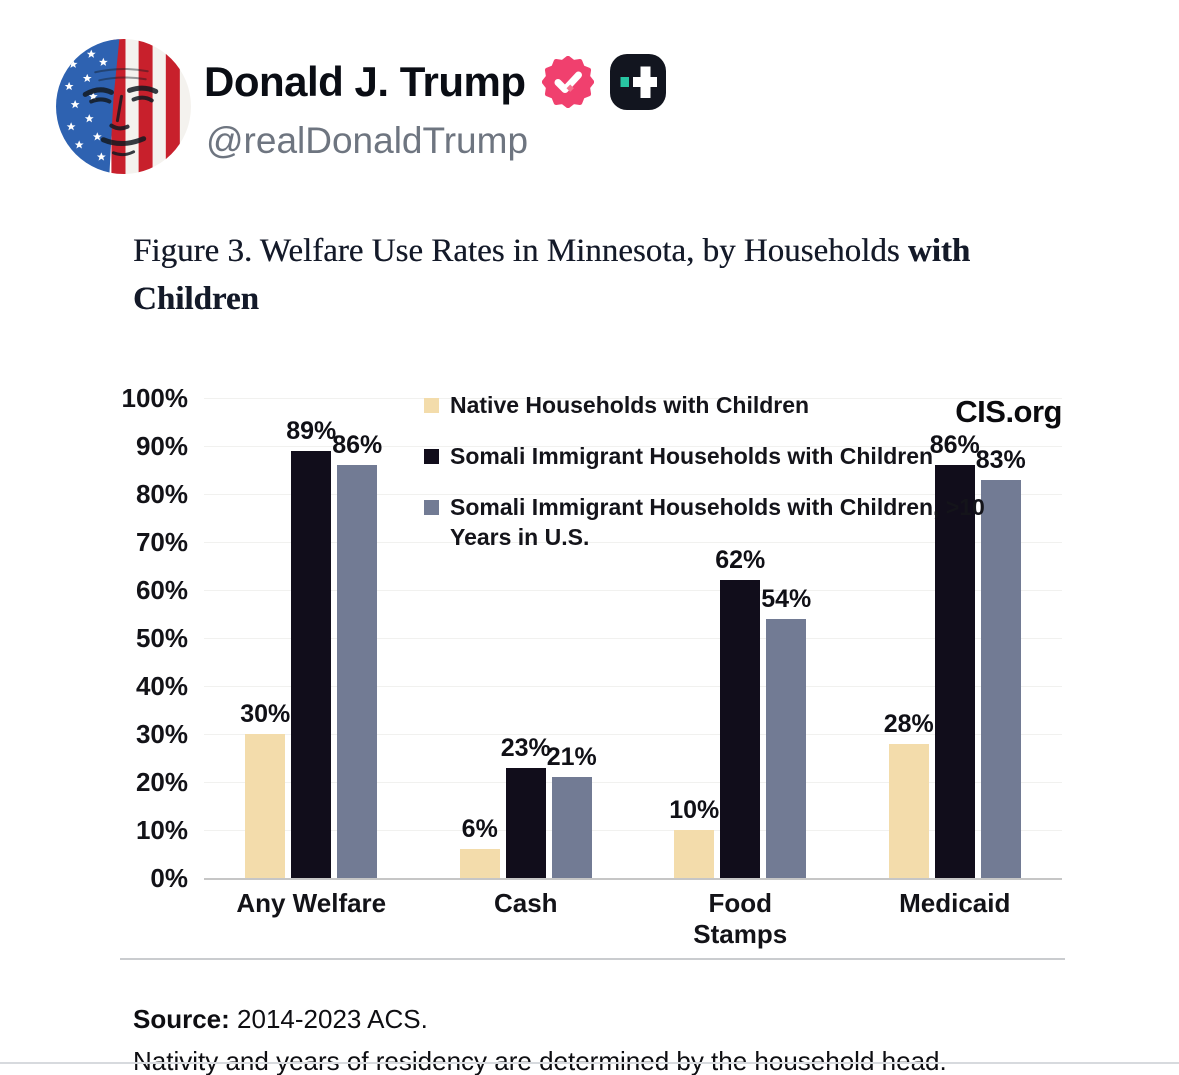 This screenshot has height=1075, width=1179. What do you see at coordinates (181, 1019) in the screenshot?
I see `source-label: Source:` at bounding box center [181, 1019].